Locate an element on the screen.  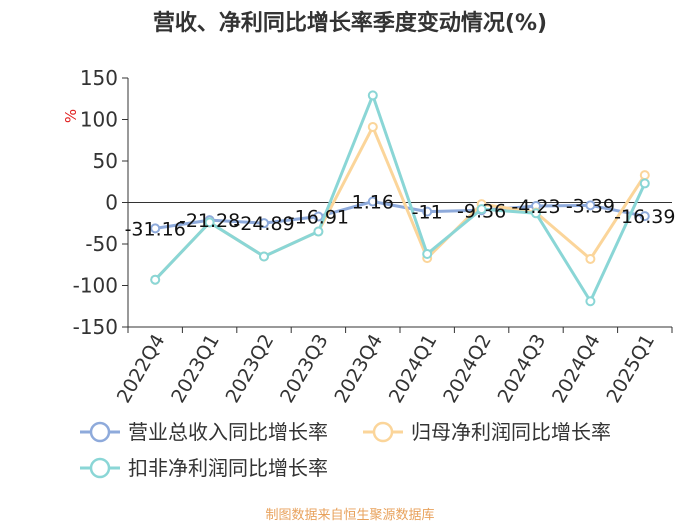
legend-label: 扣非净利润同比增长率 is located at coordinates (228, 468).